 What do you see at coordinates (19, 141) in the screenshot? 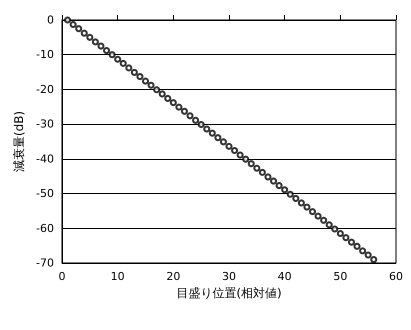
I see `y-axis-title: 減衰量(dB)` at bounding box center [19, 141].